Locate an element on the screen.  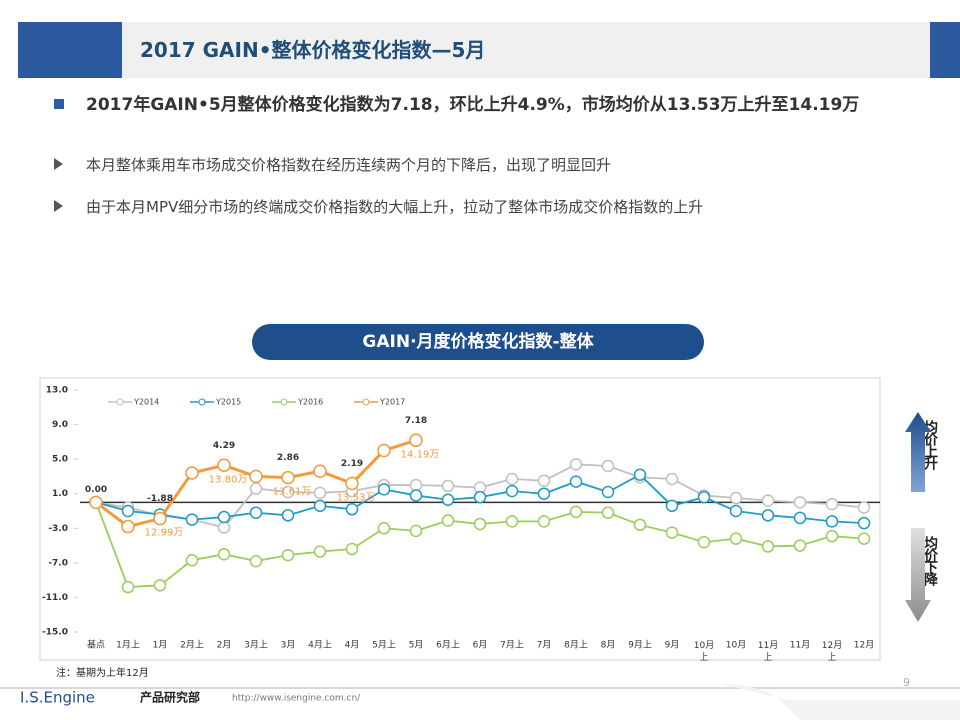
chart-title-pill is located at coordinates (478, 342).